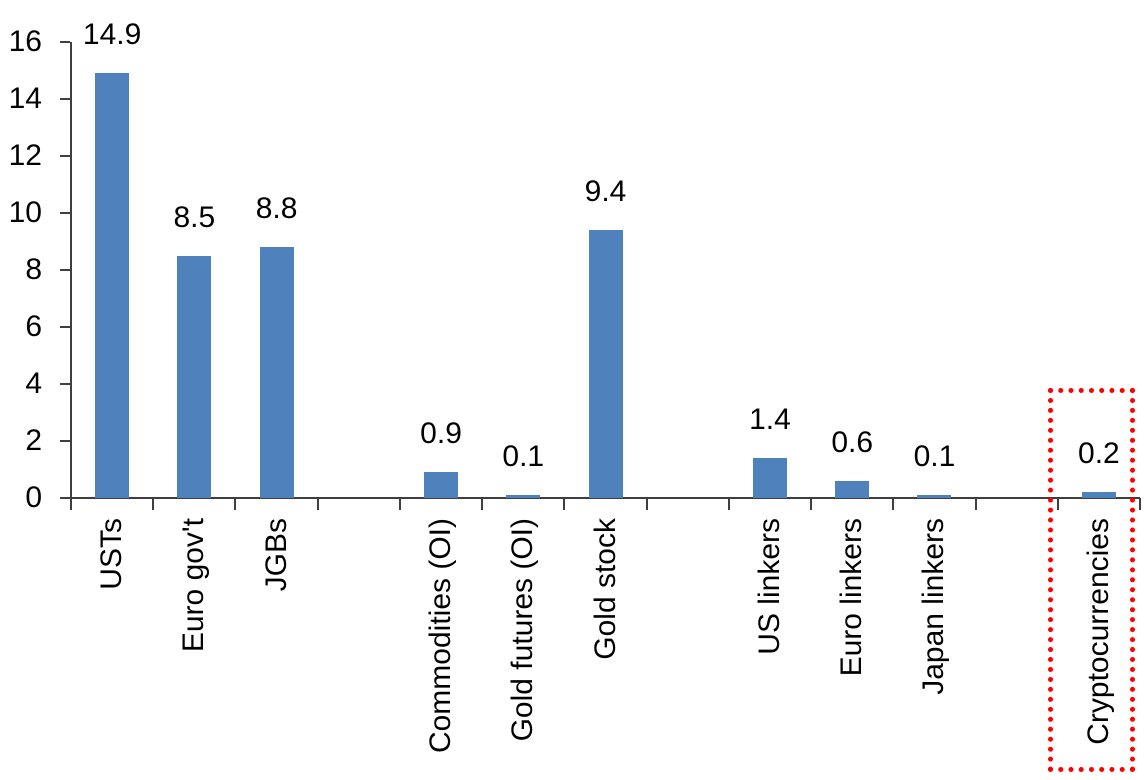 This screenshot has height=780, width=1146. Describe the element at coordinates (441, 636) in the screenshot. I see `category-label: Commodities (OI)` at that location.